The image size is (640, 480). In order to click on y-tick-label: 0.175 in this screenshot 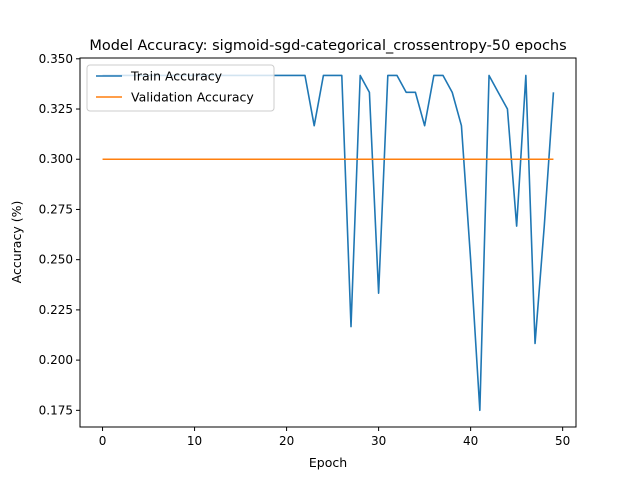, I will do `click(56, 410)`.